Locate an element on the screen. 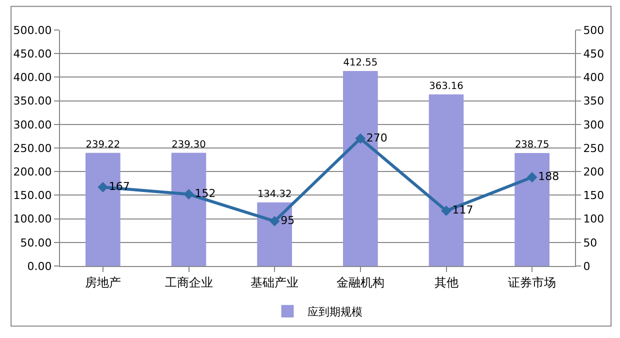  y-tick-label: 300.00 is located at coordinates (32, 125).